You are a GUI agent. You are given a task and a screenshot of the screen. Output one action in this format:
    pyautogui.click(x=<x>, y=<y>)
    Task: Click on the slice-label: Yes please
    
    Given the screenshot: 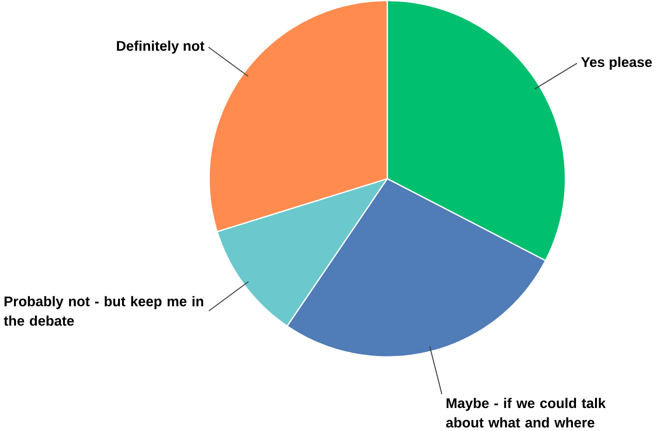 What is the action you would take?
    pyautogui.click(x=616, y=63)
    